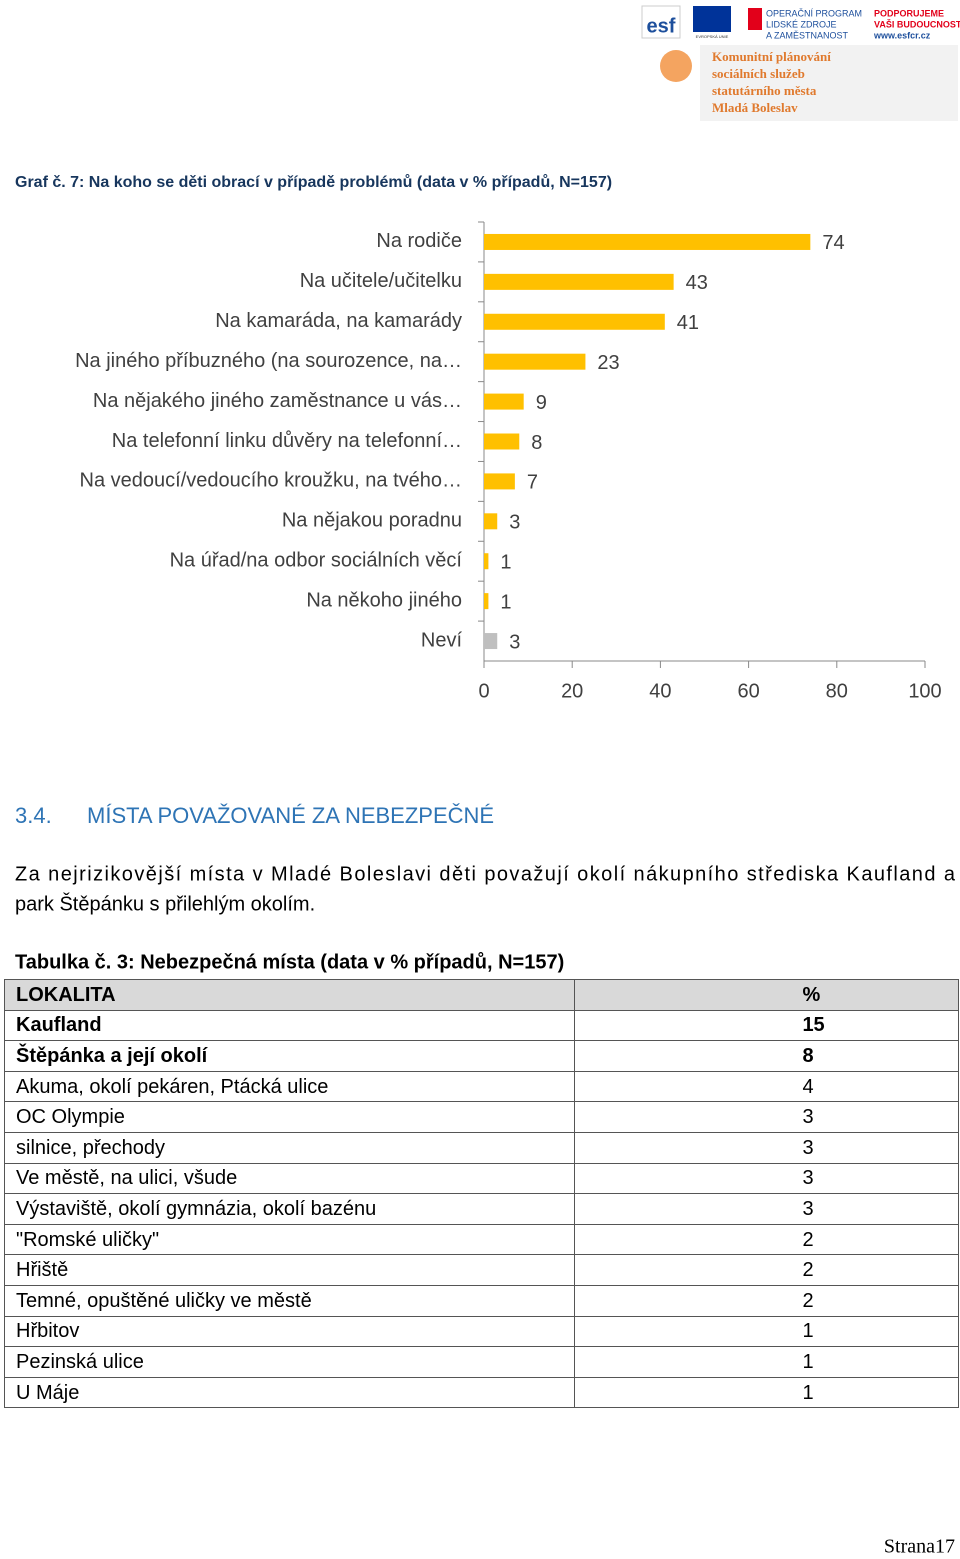 The width and height of the screenshot is (960, 1559). What do you see at coordinates (384, 600) in the screenshot?
I see `category-label: Na někoho jiného` at bounding box center [384, 600].